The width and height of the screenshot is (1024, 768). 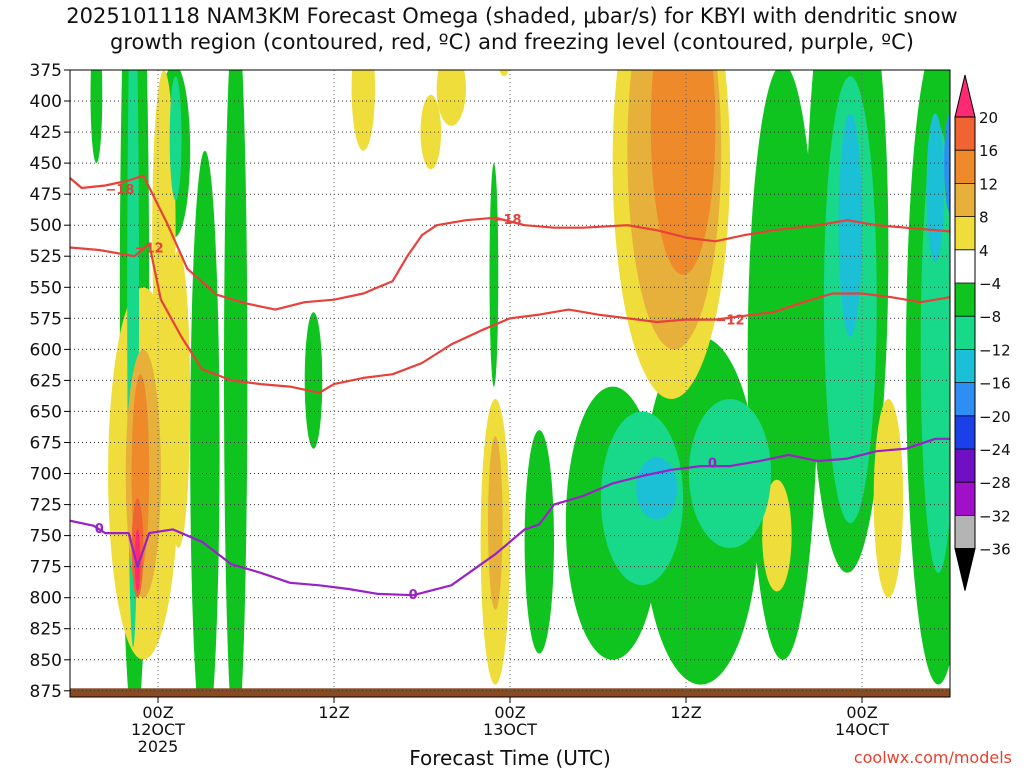 I want to click on y-tick-label-475: 475, so click(x=46, y=195).